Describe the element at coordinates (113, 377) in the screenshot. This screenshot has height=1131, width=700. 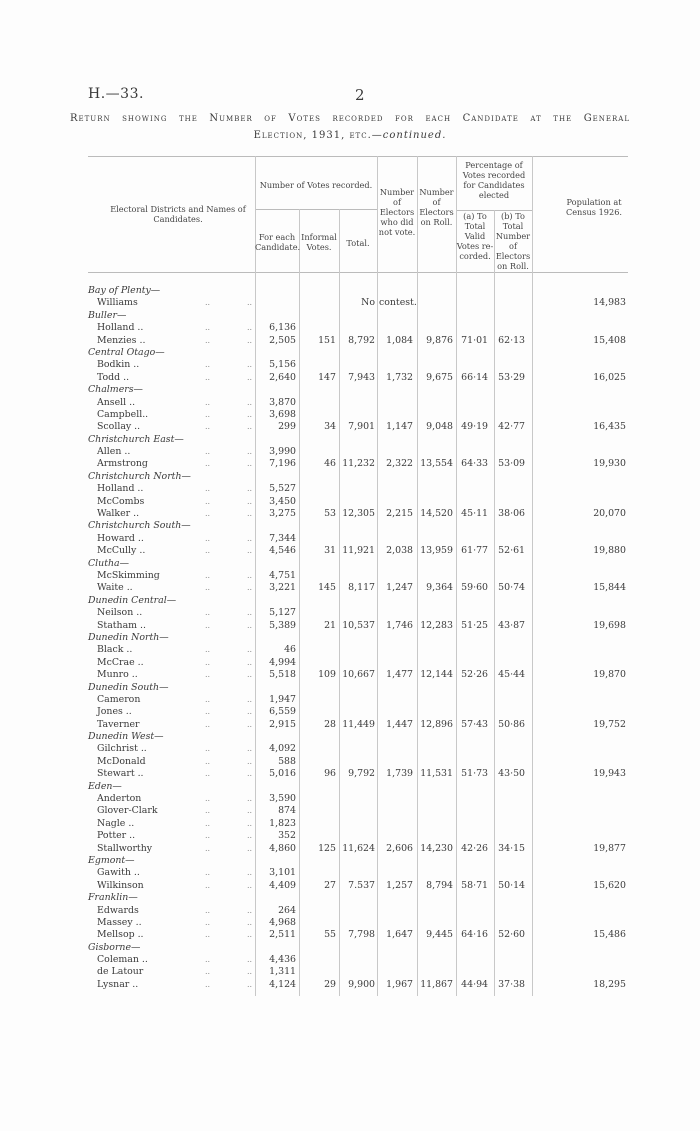
I see `candidate-name: Todd ..` at that location.